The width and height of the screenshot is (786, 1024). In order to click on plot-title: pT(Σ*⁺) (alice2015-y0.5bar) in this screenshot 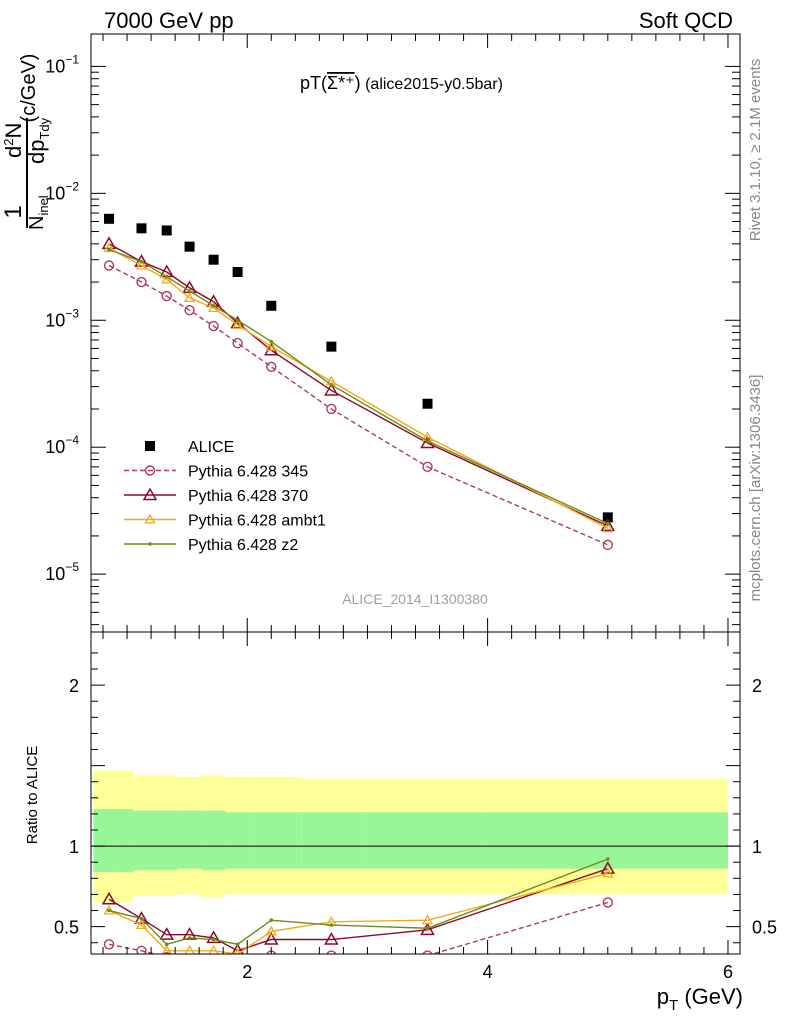, I will do `click(401, 83)`.